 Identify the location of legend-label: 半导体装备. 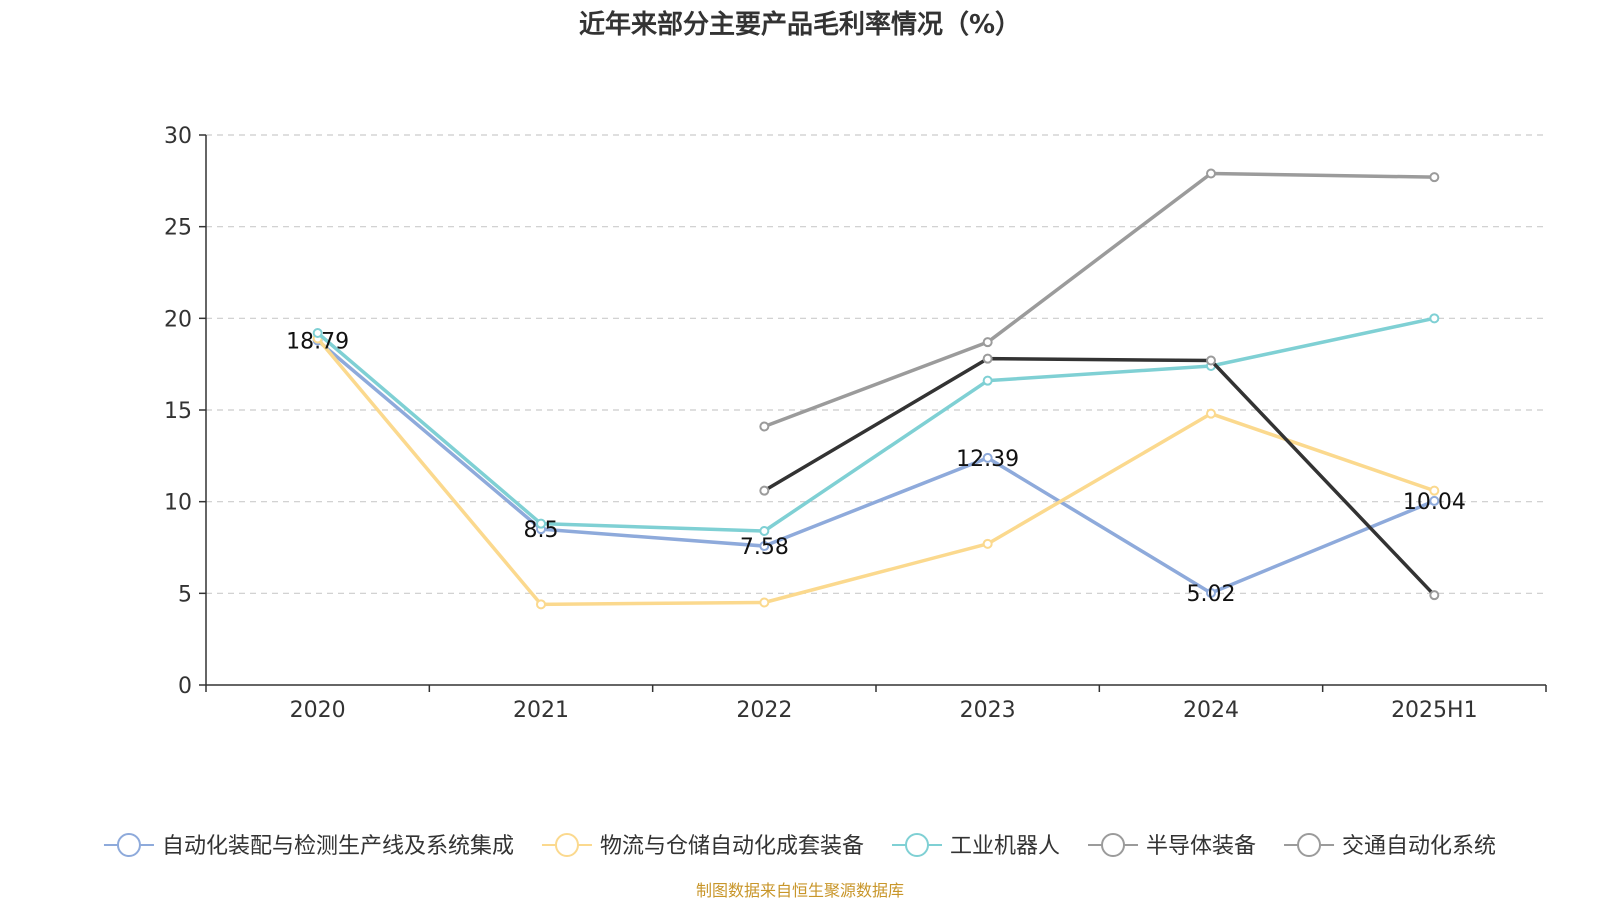
(1201, 846).